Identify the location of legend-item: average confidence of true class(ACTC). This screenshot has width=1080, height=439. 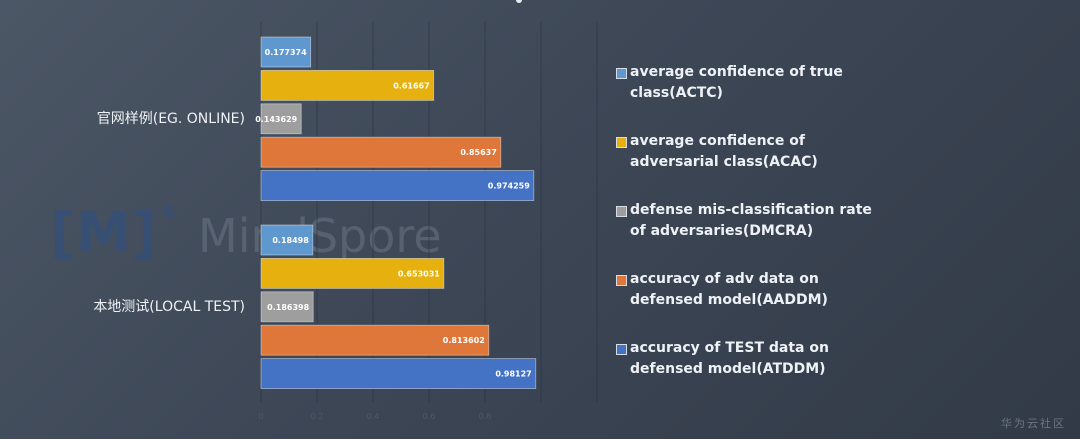
(751, 96).